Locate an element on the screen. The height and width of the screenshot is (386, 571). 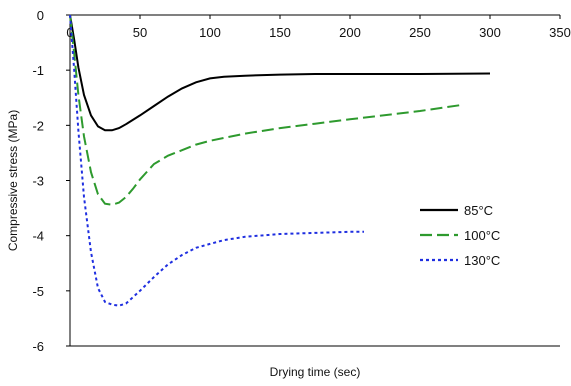
x-tick-label: 0 is located at coordinates (69, 32).